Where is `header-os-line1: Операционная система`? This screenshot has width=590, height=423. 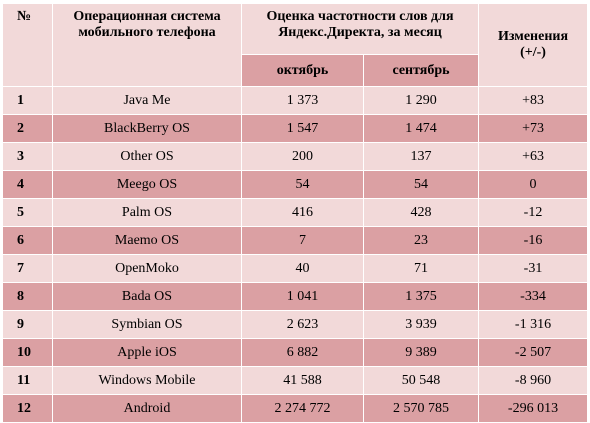
header-os-line1: Операционная система is located at coordinates (147, 16).